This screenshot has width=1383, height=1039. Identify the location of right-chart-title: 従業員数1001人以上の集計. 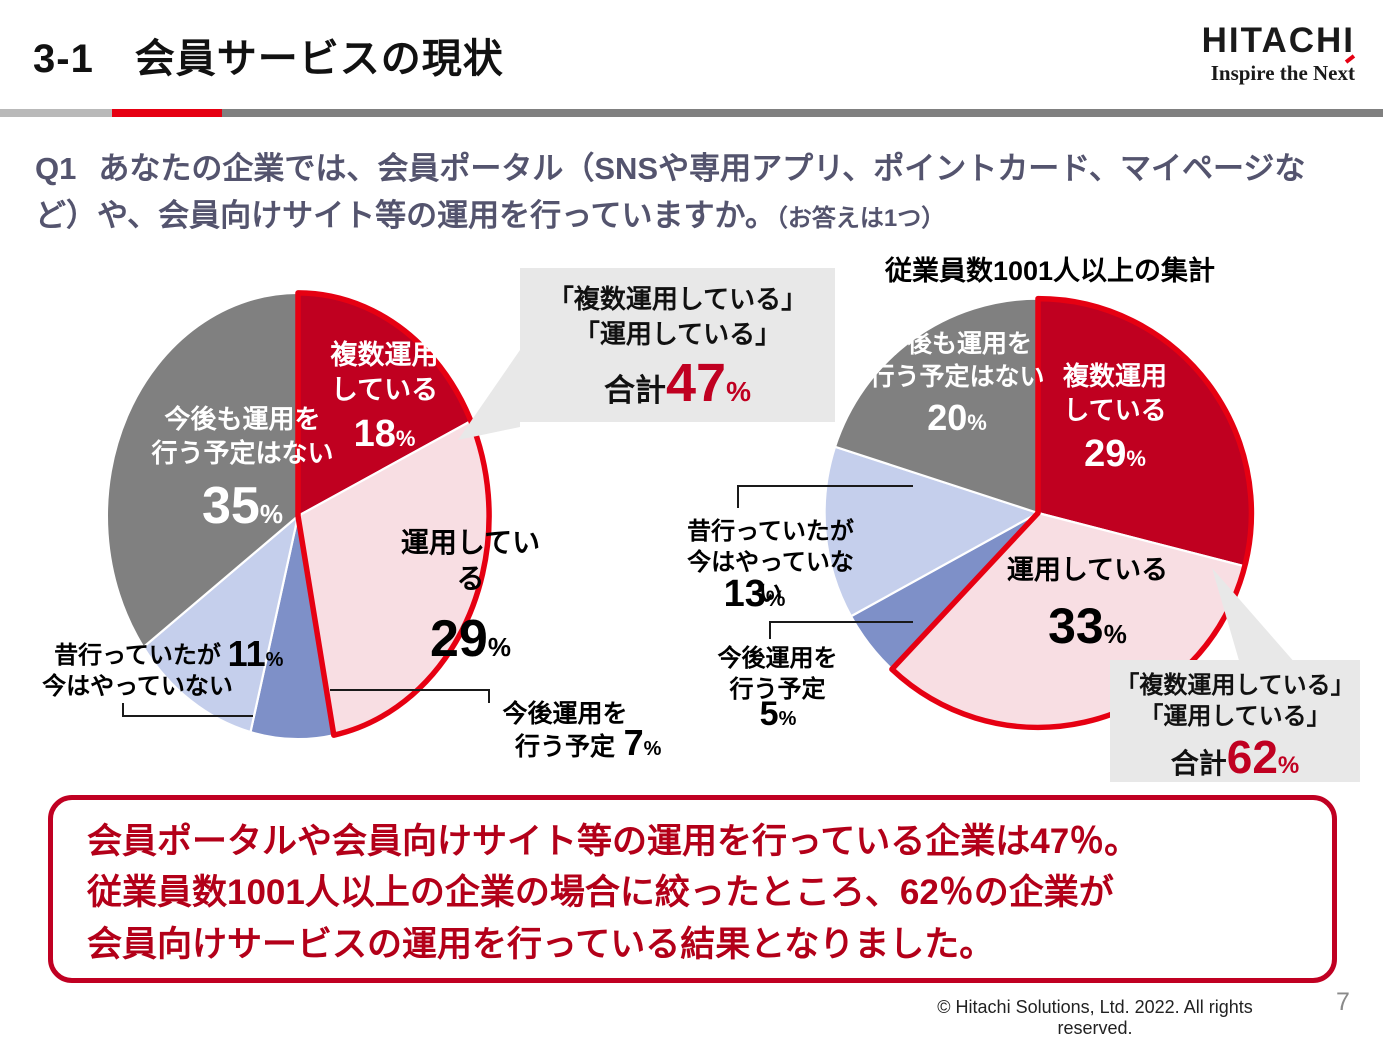
(1050, 271).